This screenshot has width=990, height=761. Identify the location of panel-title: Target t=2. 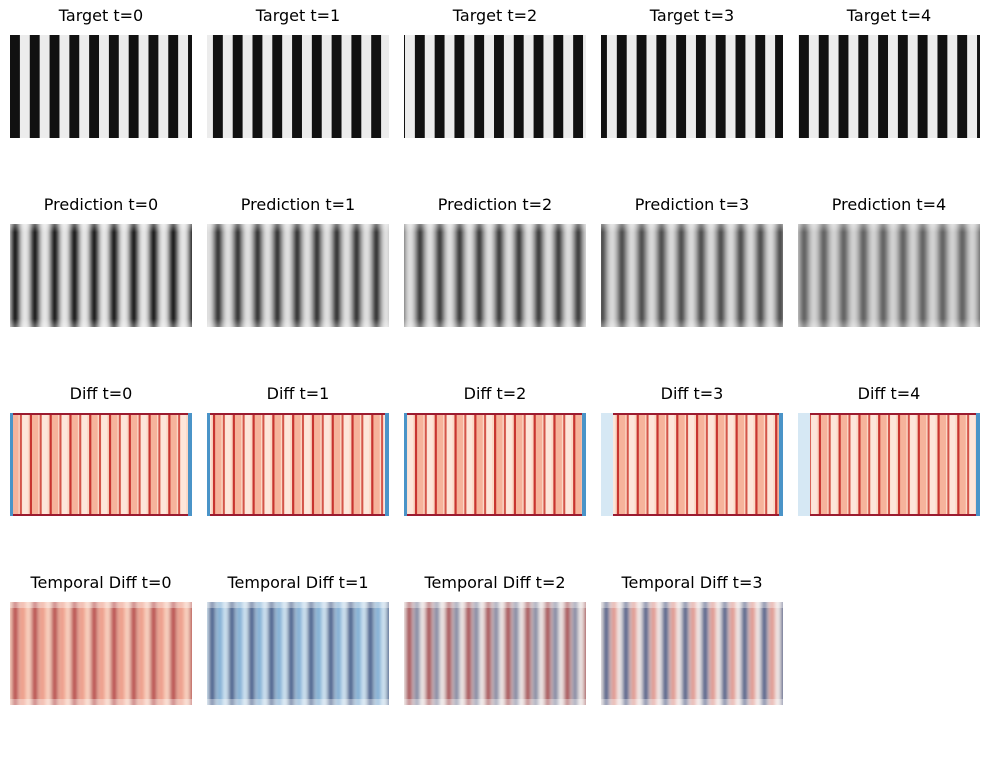
(495, 15).